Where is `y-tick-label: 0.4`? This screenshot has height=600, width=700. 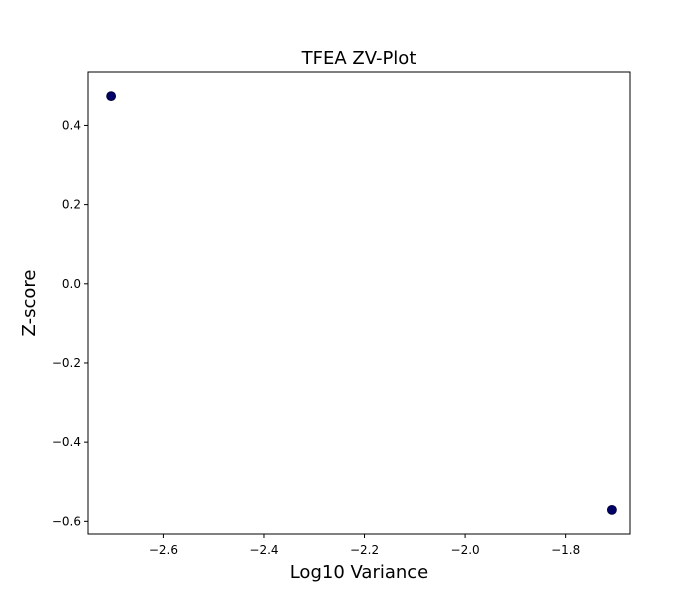 y-tick-label: 0.4 is located at coordinates (71, 125).